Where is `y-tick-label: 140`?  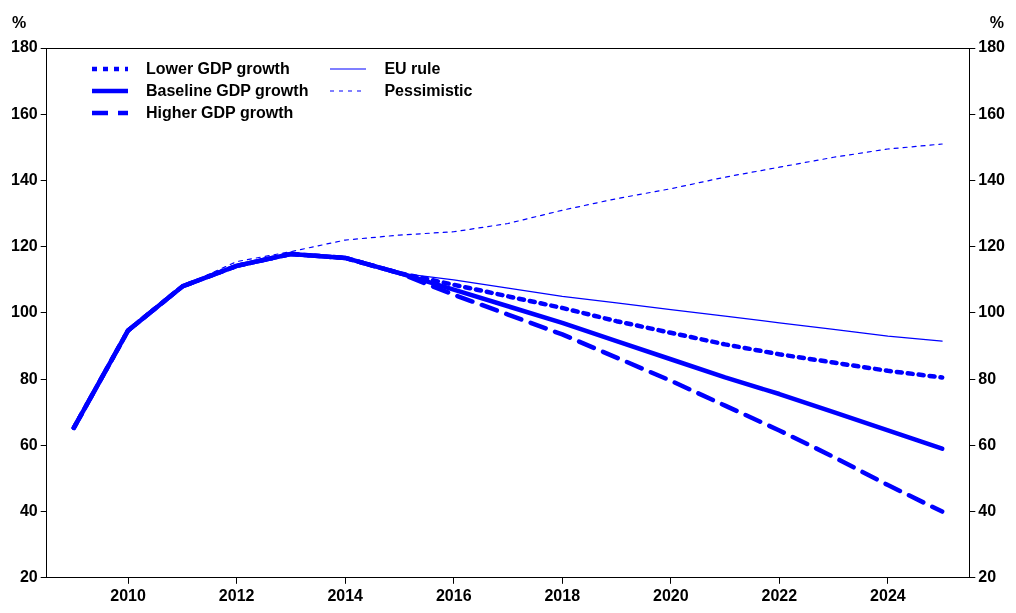 y-tick-label: 140 is located at coordinates (24, 179).